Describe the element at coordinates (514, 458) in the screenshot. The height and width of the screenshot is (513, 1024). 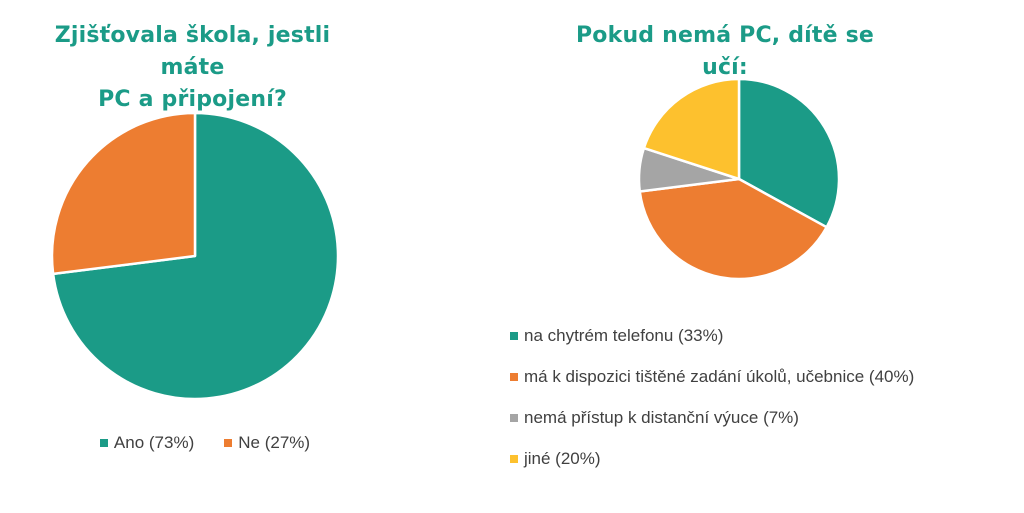
I see `legend-swatch-jine` at that location.